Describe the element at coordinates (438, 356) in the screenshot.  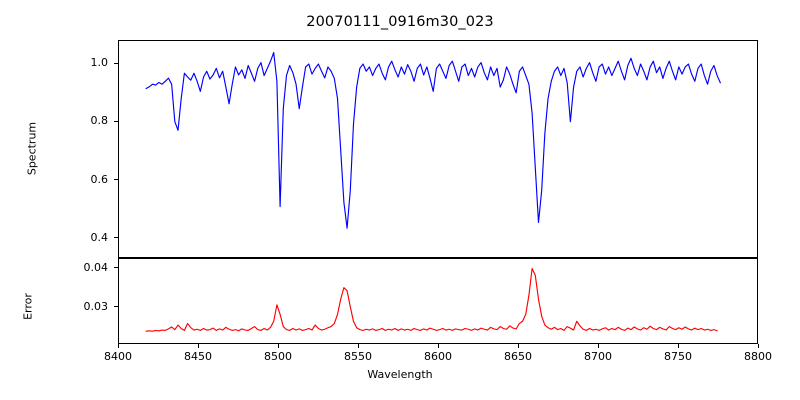
I see `x-tick-label: 8600` at that location.